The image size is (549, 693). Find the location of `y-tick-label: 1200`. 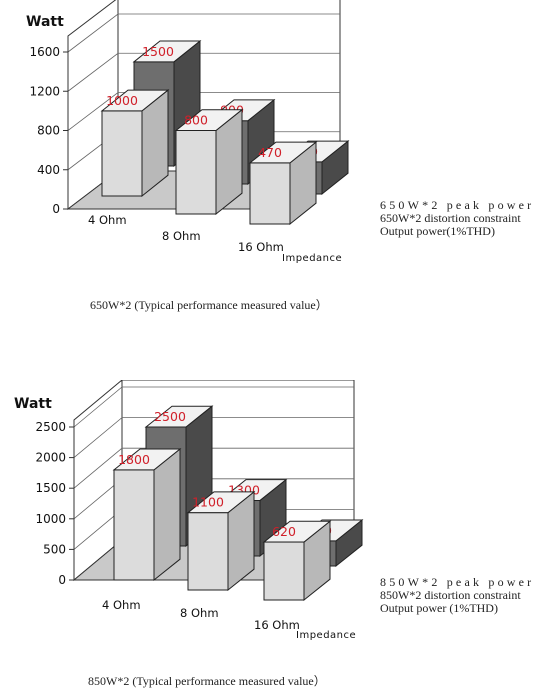

y-tick-label: 1200 is located at coordinates (44, 91).